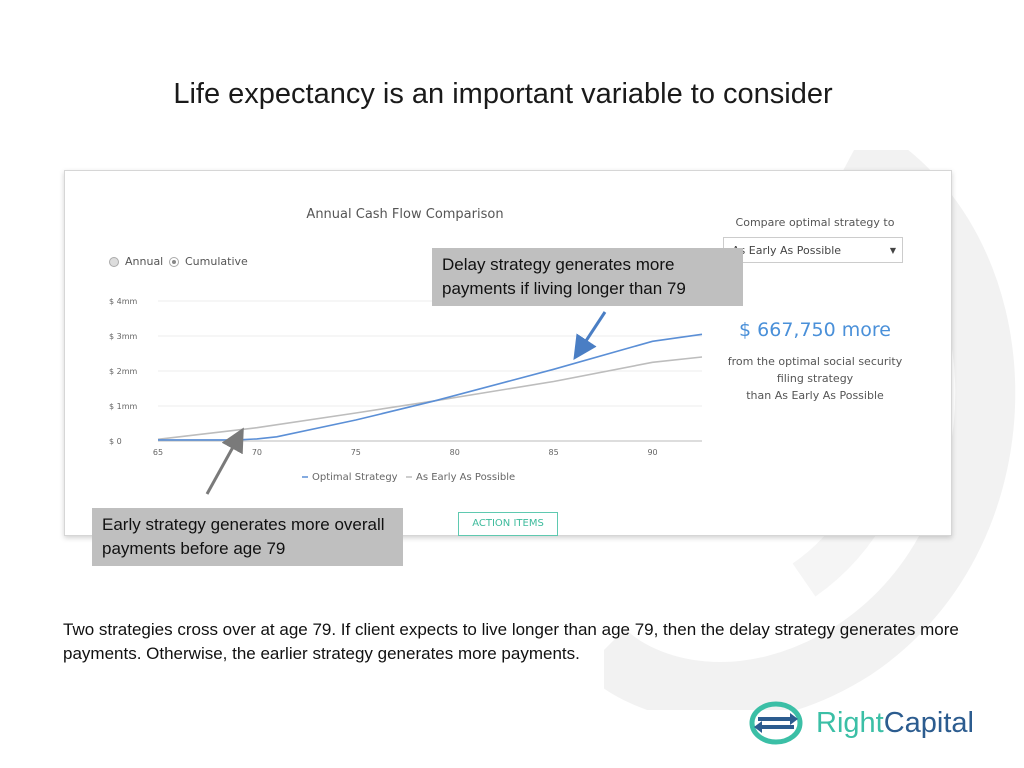  What do you see at coordinates (123, 301) in the screenshot?
I see `y-tick-label: $ 4mm` at bounding box center [123, 301].